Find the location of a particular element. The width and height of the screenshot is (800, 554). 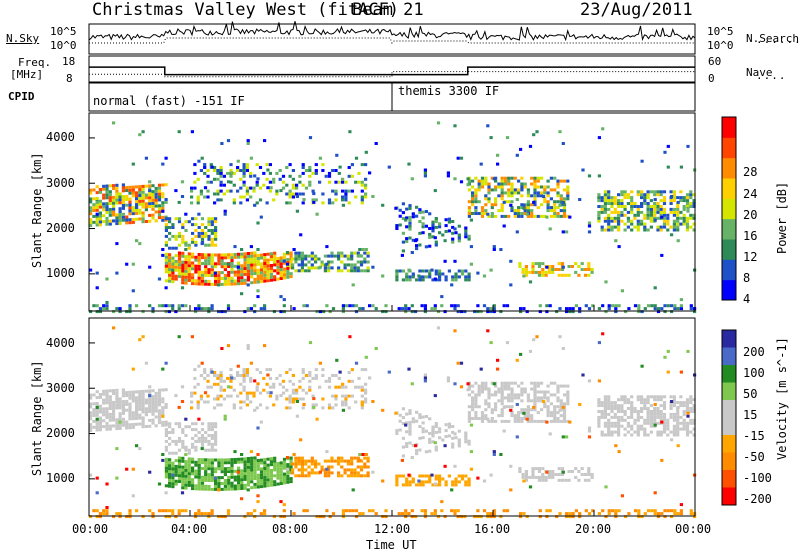

velocity-colorbar-bin is located at coordinates (729, 461).